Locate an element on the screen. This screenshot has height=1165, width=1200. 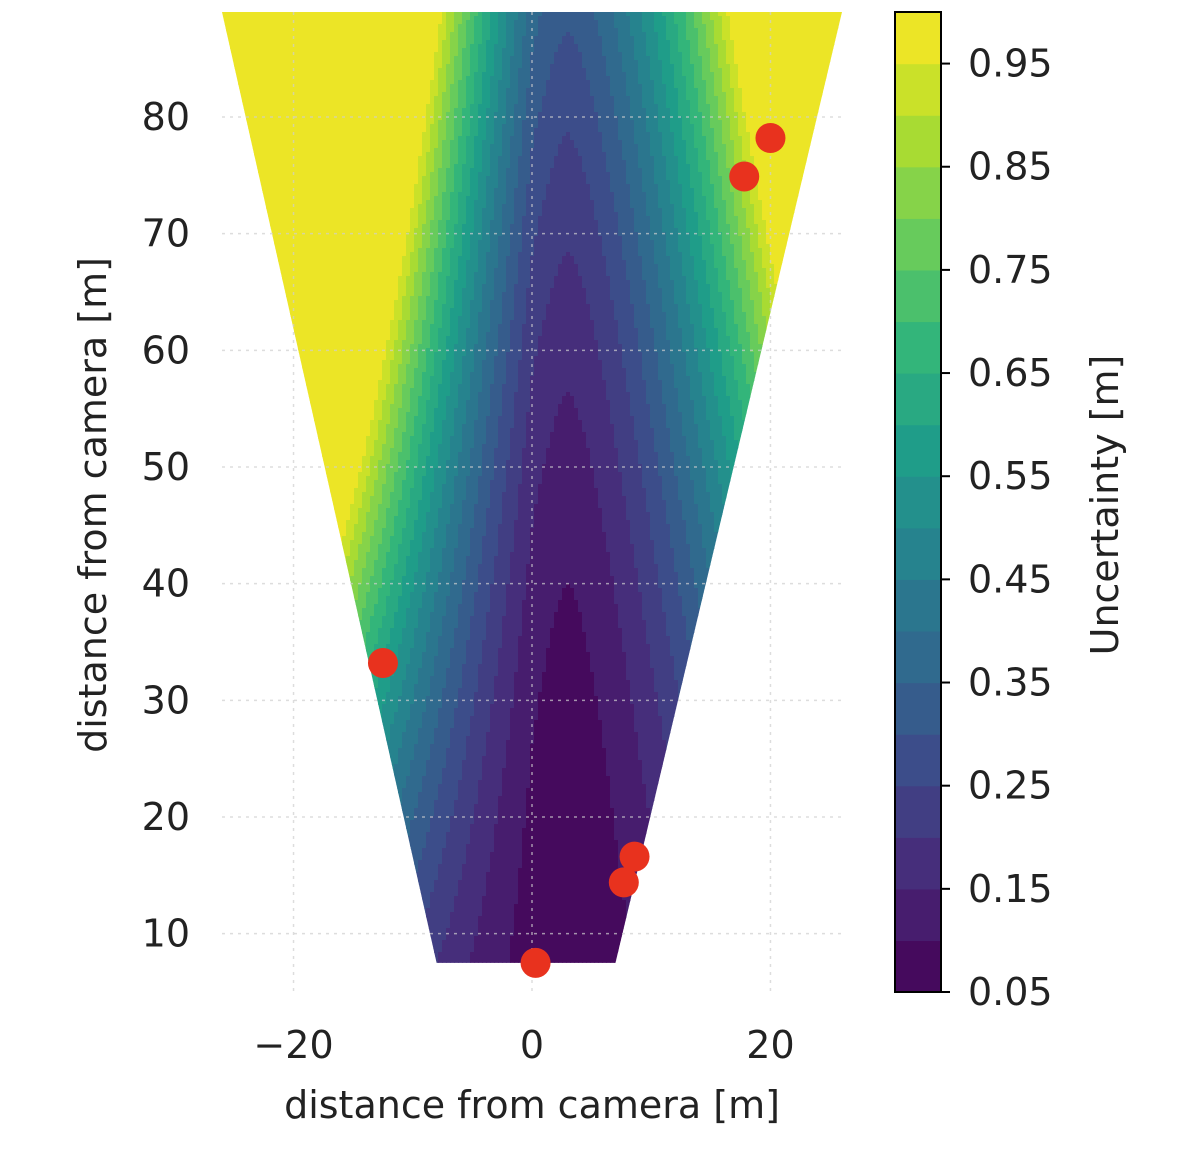
y-tick-label: 60 is located at coordinates (166, 350).